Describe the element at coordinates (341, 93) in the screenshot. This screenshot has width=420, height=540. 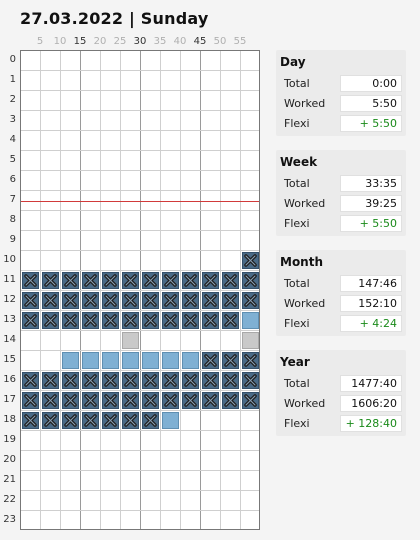
I see `day-panel: Day Total 0:00 Worked 5:50 Flexi + 5:50` at that location.